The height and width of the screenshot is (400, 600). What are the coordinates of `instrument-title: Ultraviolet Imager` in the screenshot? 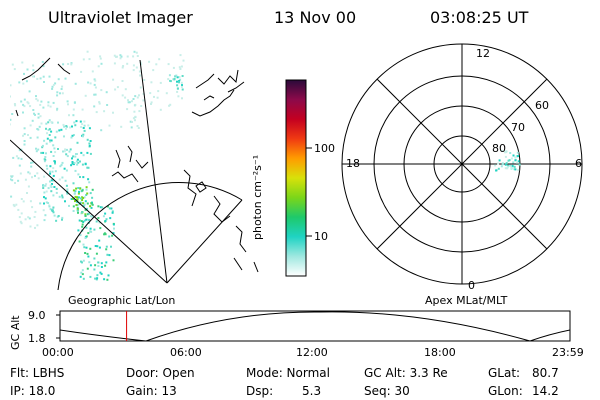 It's located at (120, 17).